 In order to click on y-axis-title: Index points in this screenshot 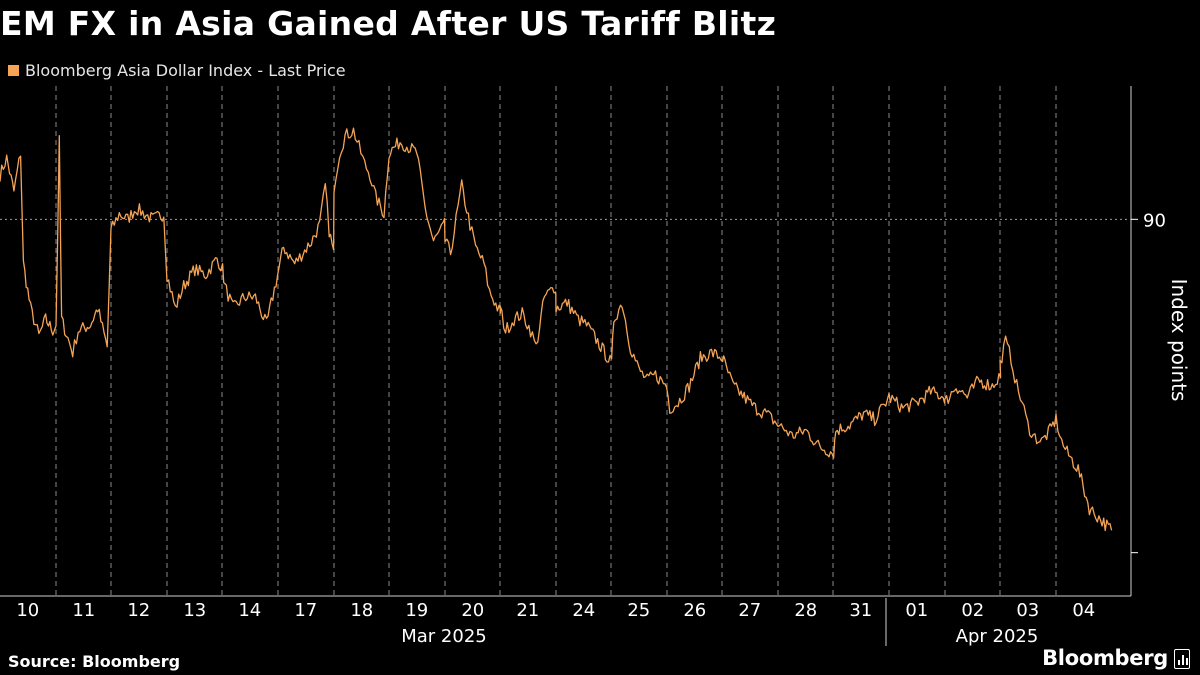, I will do `click(1179, 340)`.